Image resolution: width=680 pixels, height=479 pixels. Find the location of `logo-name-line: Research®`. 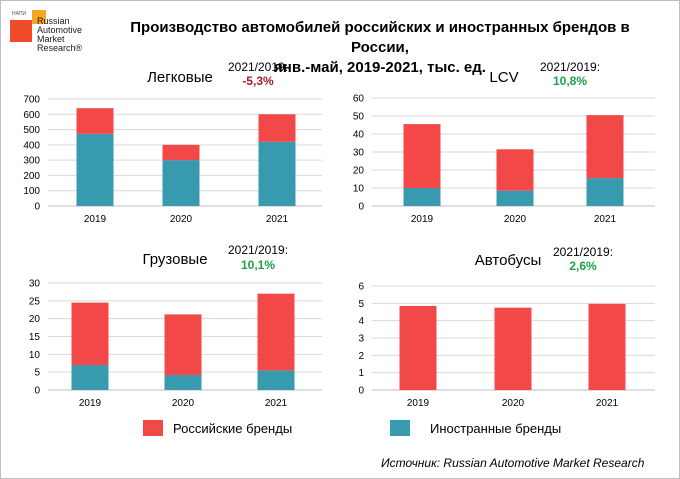

logo-name-line: Research® is located at coordinates (60, 48).